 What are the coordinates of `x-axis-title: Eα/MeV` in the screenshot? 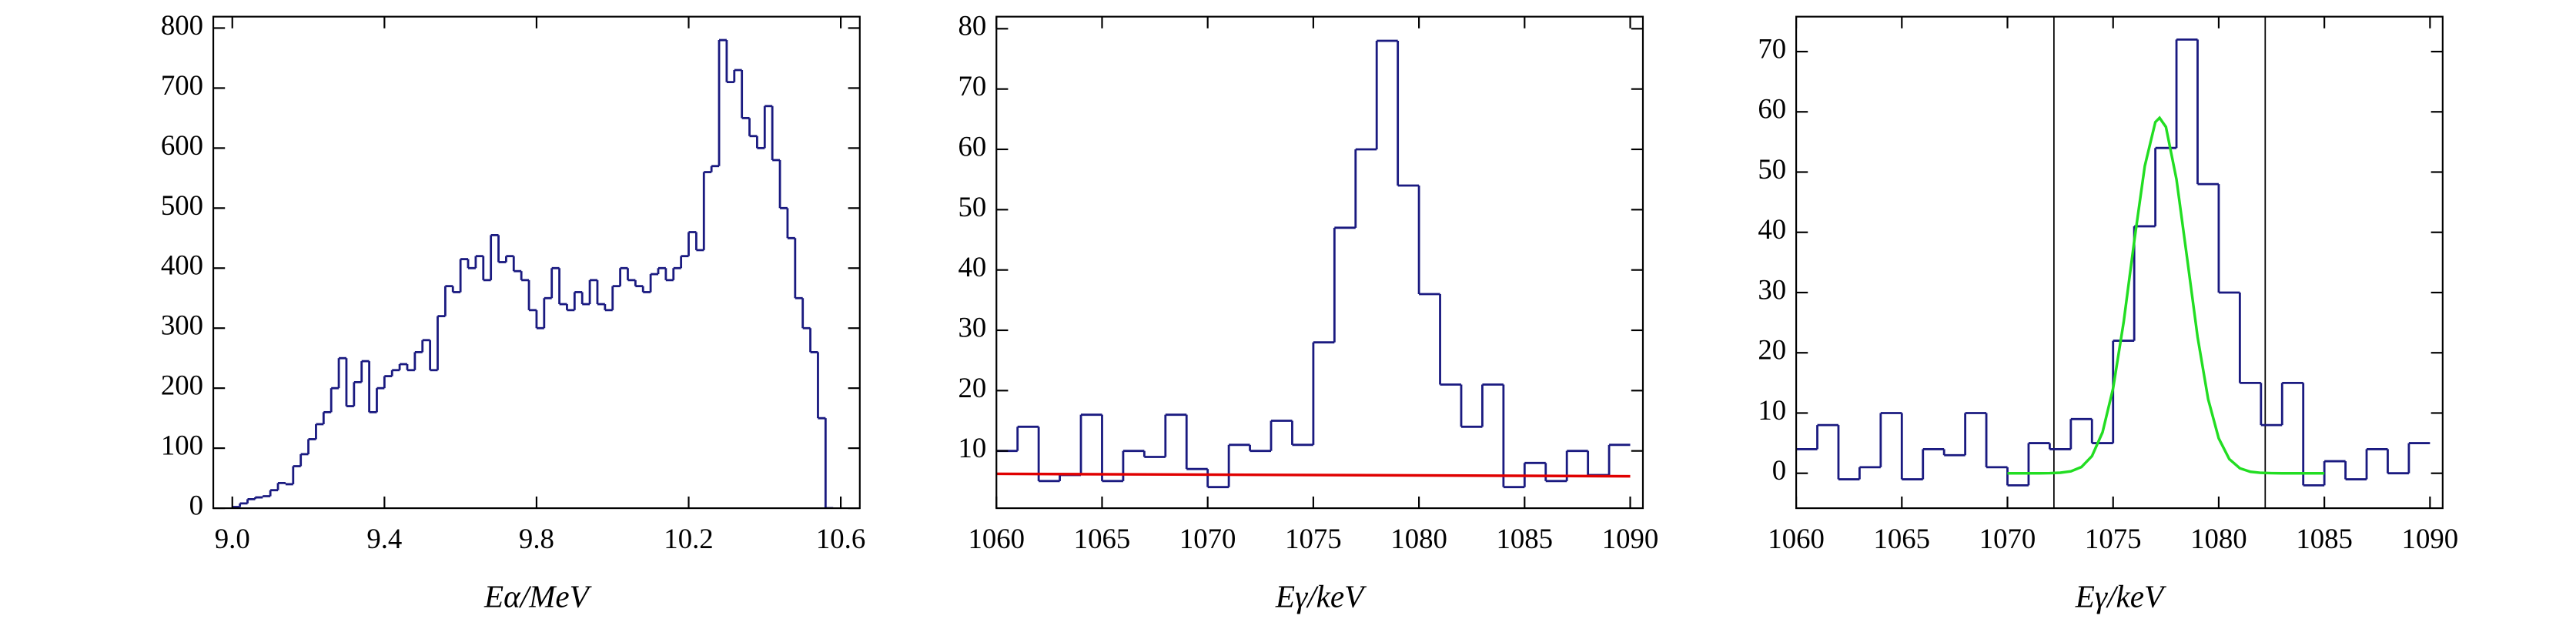 It's located at (538, 596).